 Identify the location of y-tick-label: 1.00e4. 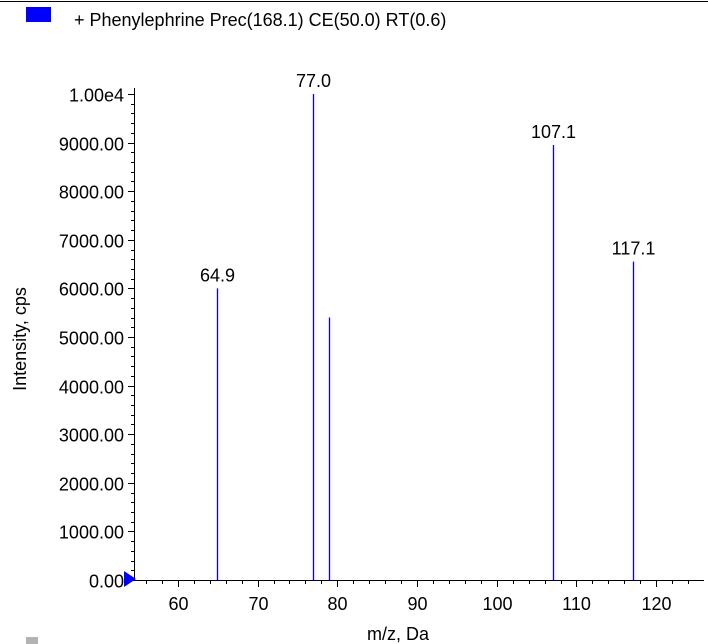
(96, 96).